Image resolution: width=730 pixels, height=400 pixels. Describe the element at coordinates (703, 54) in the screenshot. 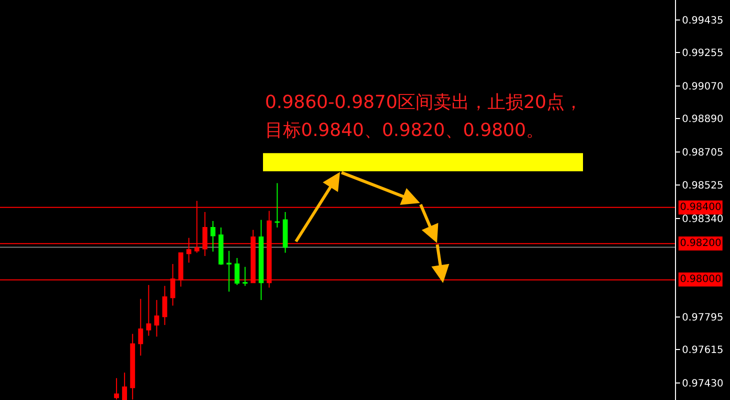

I see `y-tick-label: 0.99255` at that location.